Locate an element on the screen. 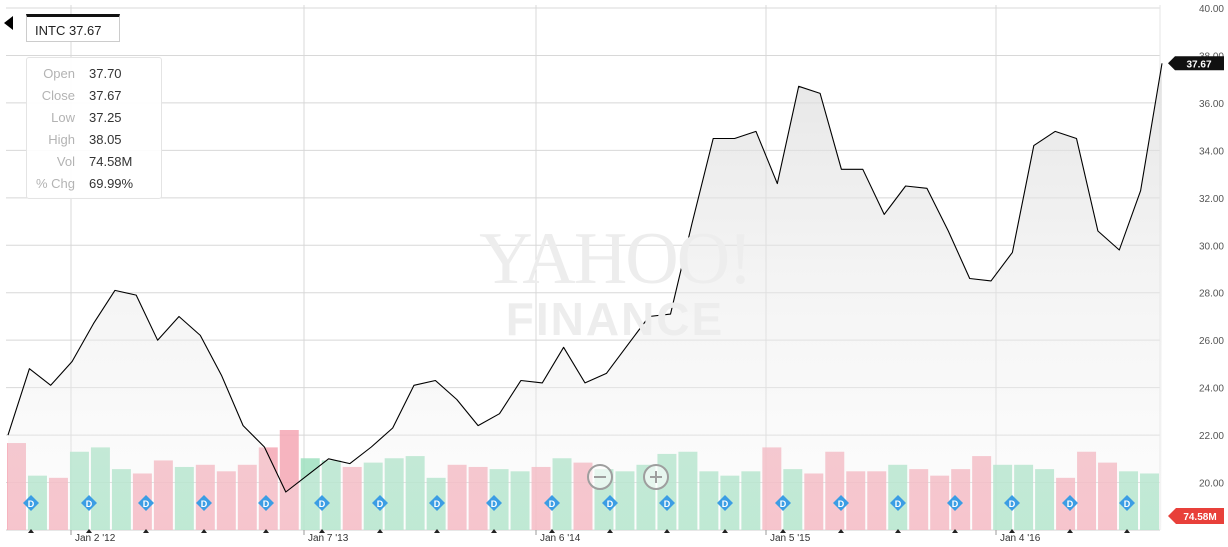  ohlc-row-close: Close 37.67 is located at coordinates (94, 96).